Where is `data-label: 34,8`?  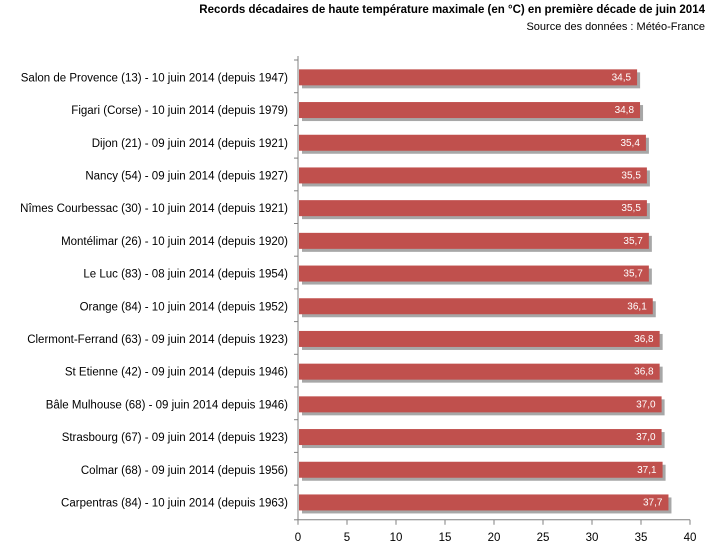 data-label: 34,8 is located at coordinates (625, 110).